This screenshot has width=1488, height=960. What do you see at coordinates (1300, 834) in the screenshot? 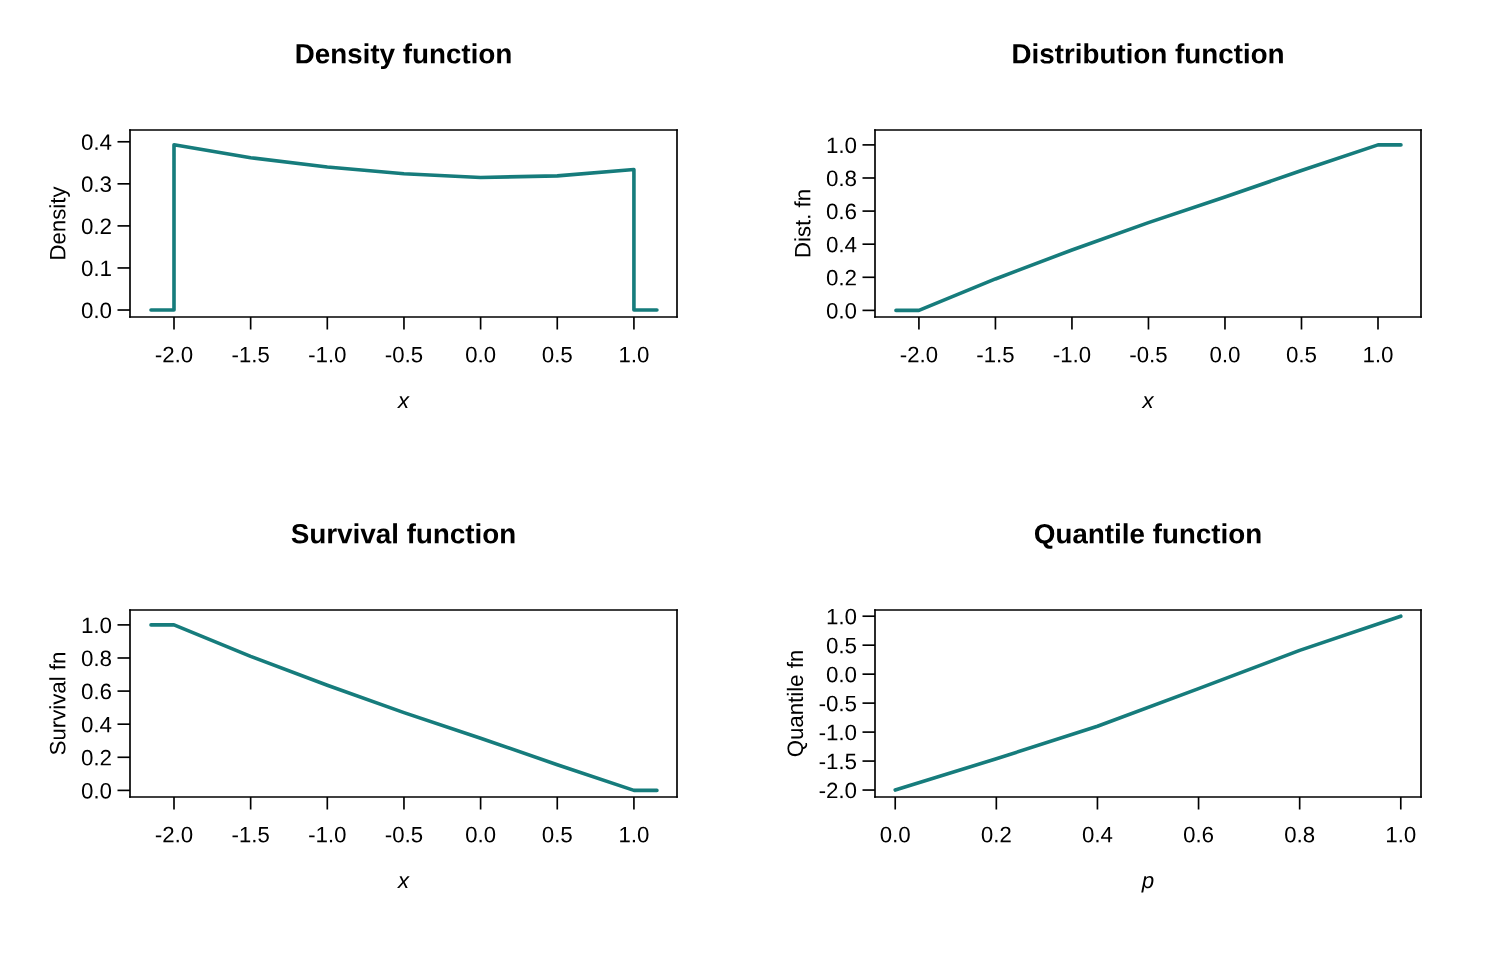
I see `x-tick-label: 0.8` at bounding box center [1300, 834].